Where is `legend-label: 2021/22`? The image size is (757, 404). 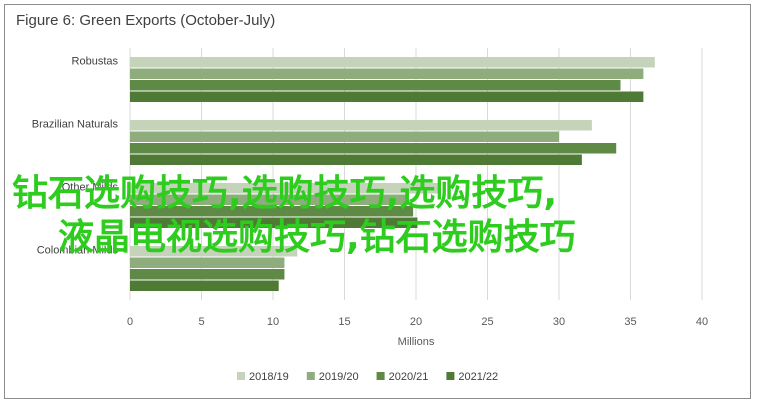
legend-label: 2021/22 is located at coordinates (478, 377).